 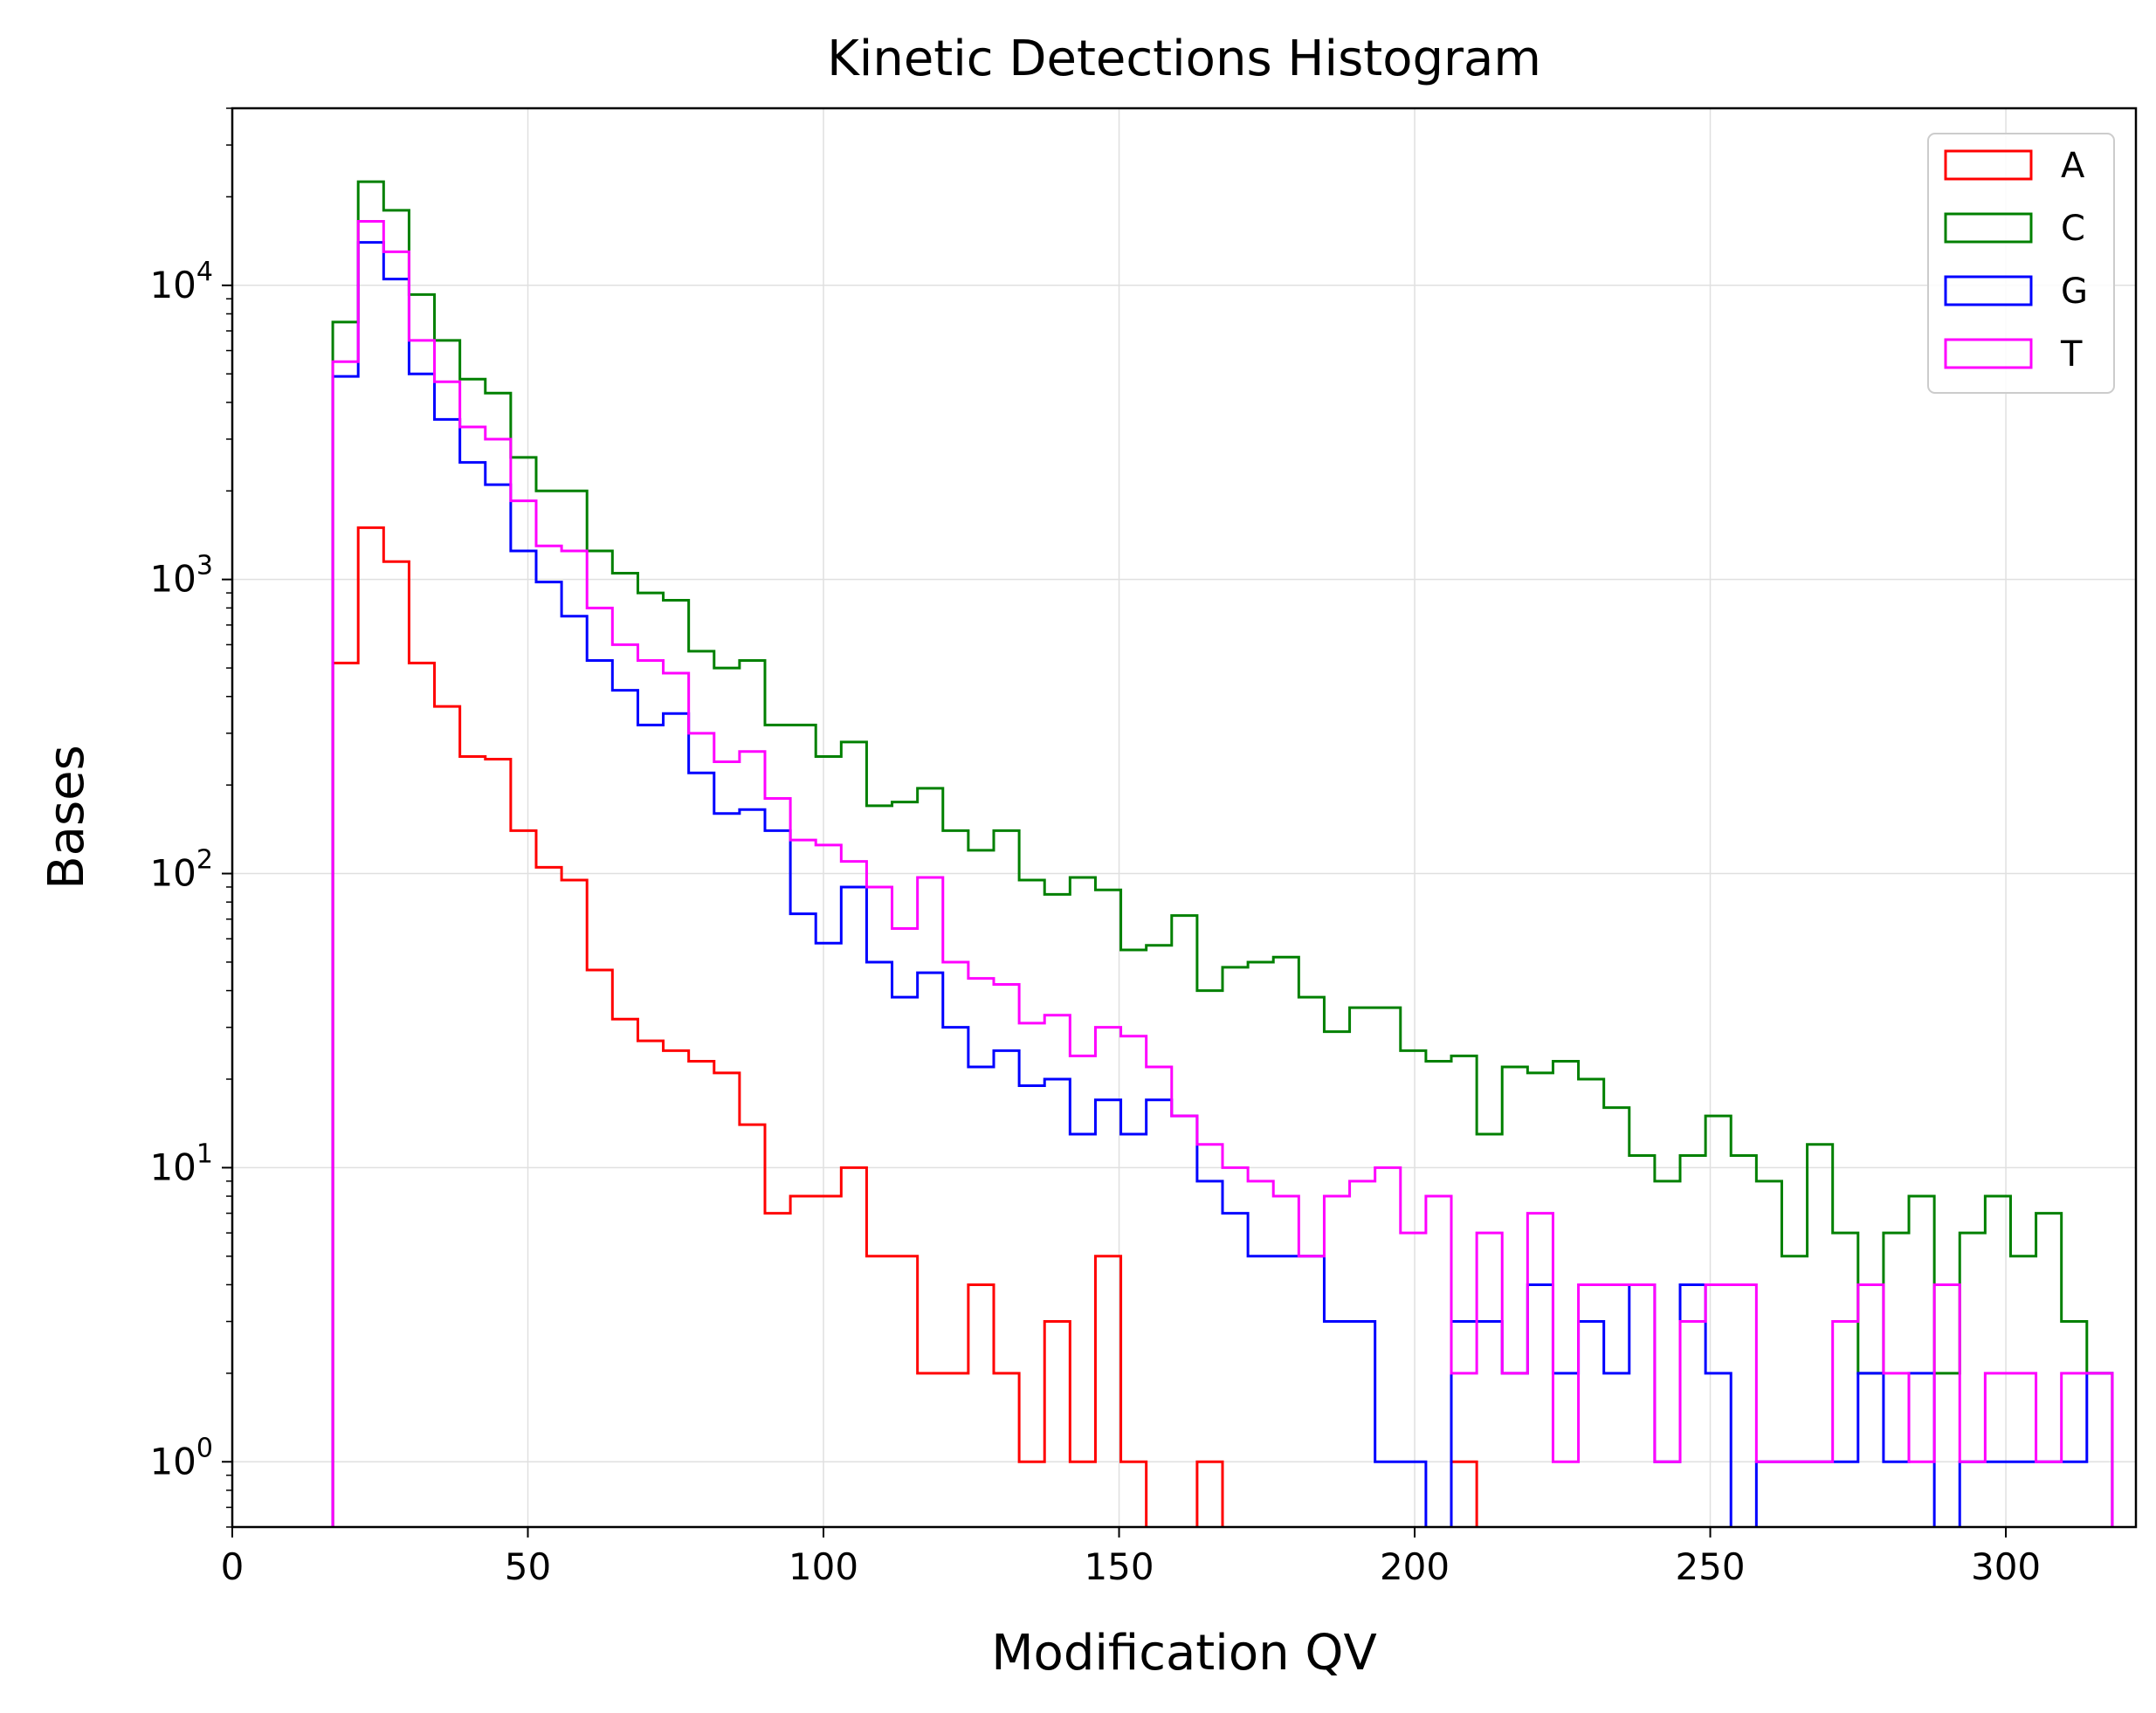 I want to click on legend-label-a: A, so click(x=2073, y=166).